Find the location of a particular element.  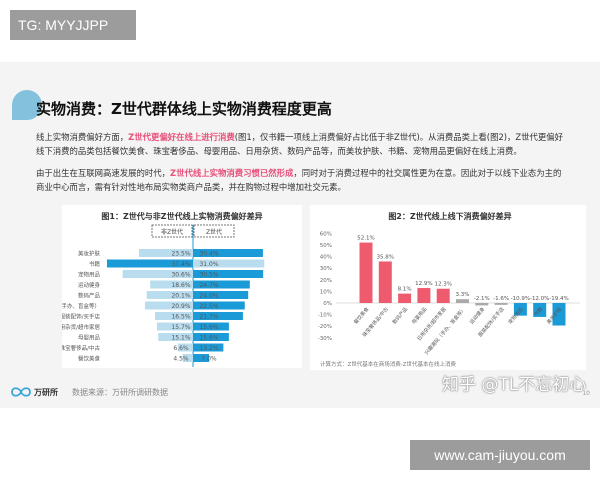

logo-text: 万研所 is located at coordinates (46, 392).